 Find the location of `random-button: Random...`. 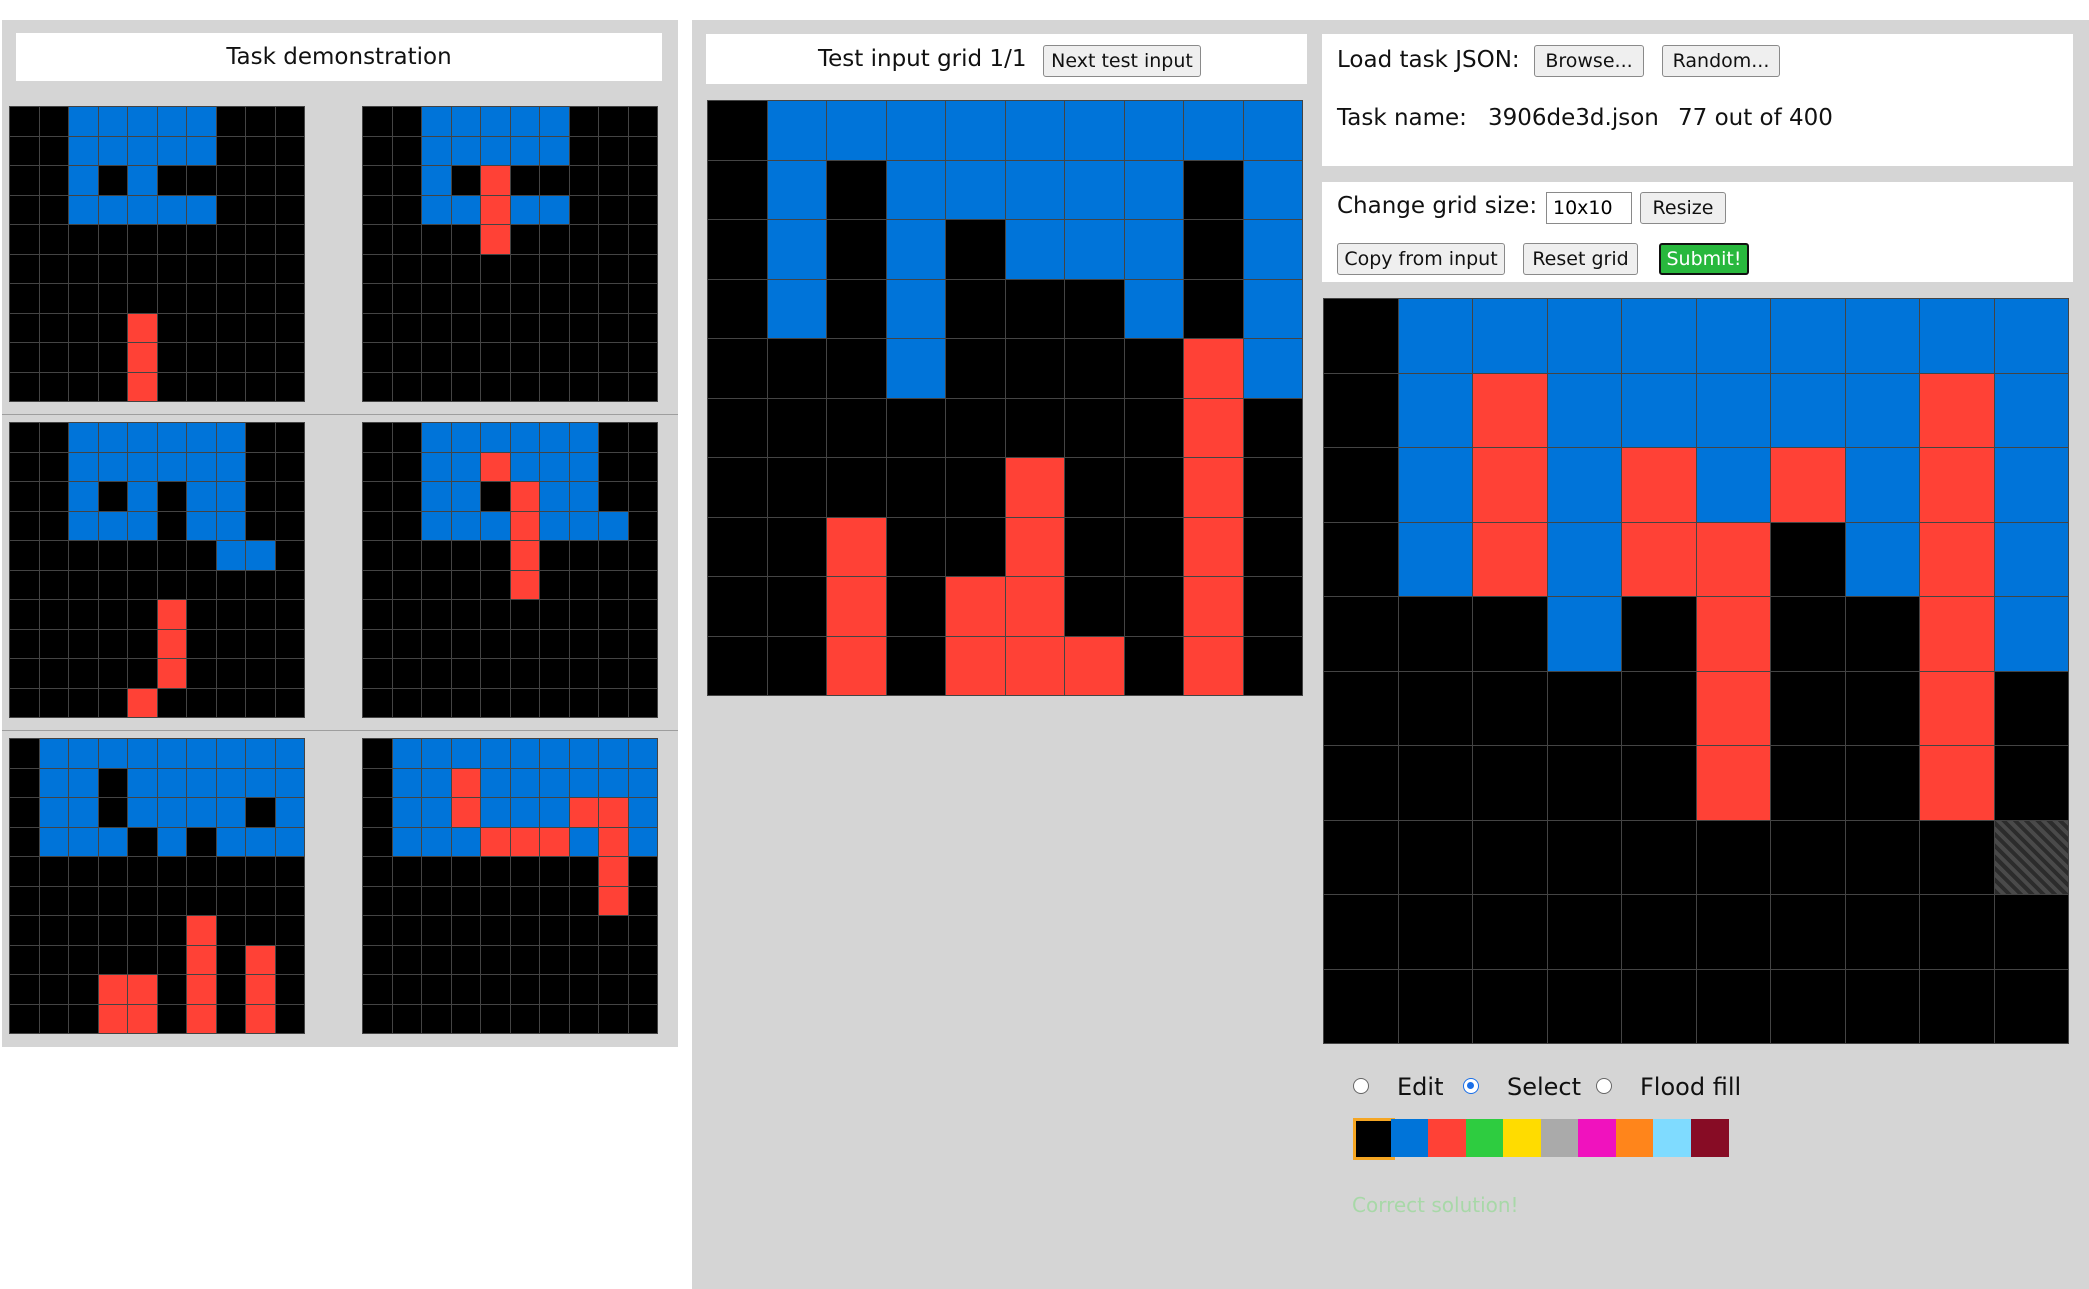

random-button: Random... is located at coordinates (1721, 61).